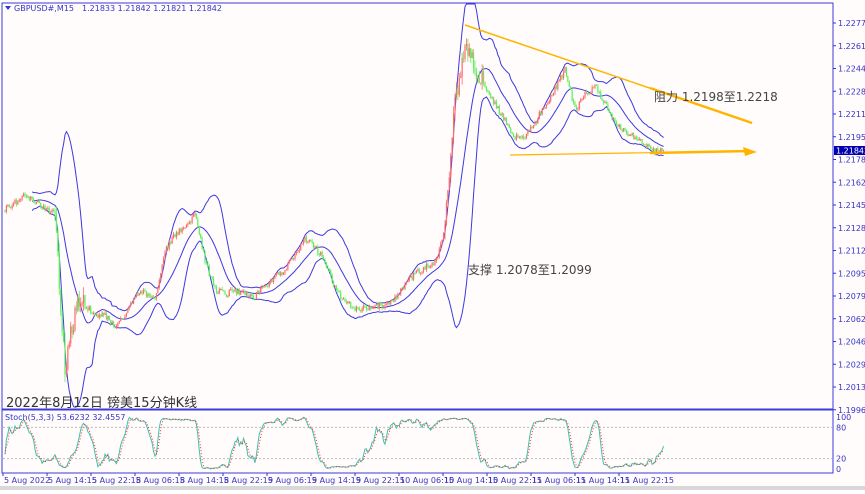 The height and width of the screenshot is (494, 865). I want to click on time-tick-label: 11 Aug 22:15, so click(647, 480).